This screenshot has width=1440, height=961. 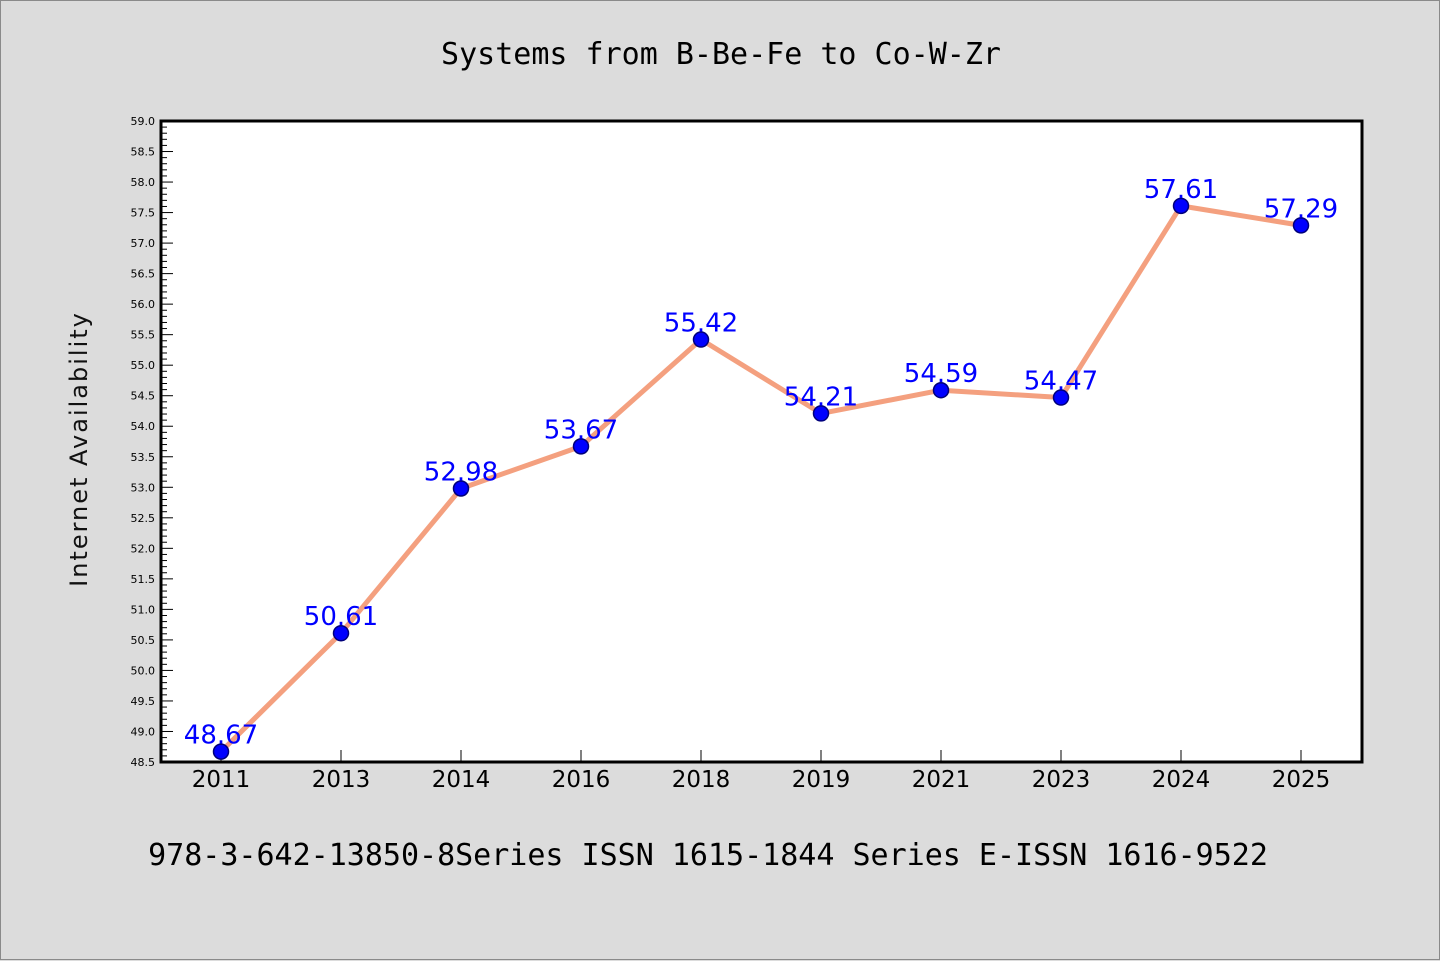 What do you see at coordinates (143, 213) in the screenshot?
I see `y-tick-label: 57.5` at bounding box center [143, 213].